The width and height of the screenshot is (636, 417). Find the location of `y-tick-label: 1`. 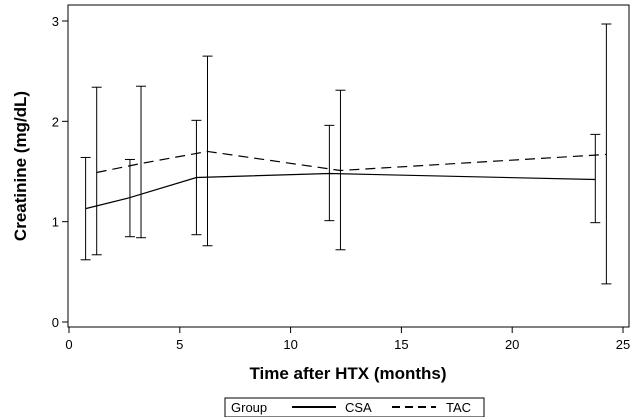

y-tick-label: 1 is located at coordinates (55, 222).